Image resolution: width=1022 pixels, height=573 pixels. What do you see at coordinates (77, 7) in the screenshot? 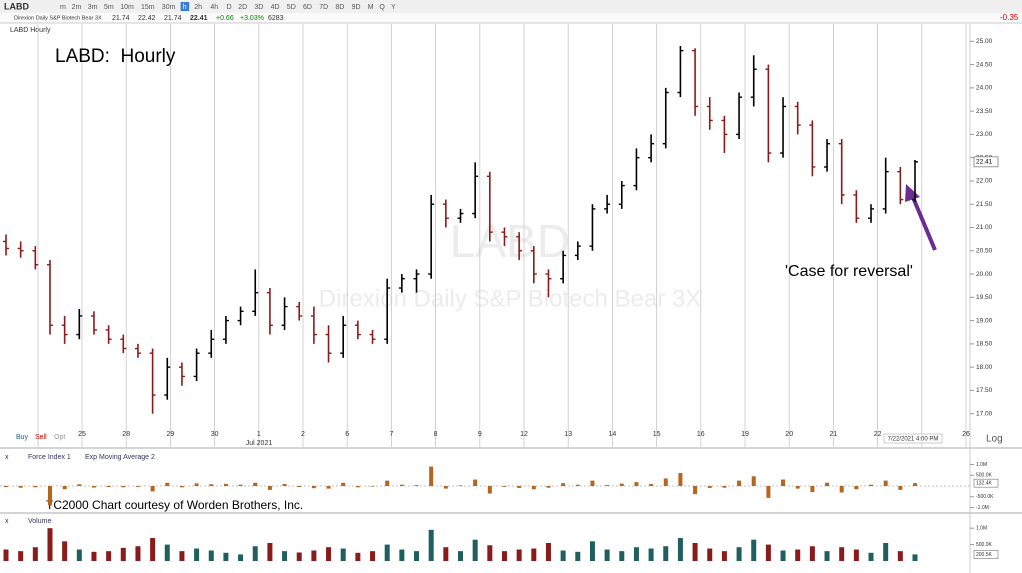
I see `timeframe: 2m` at bounding box center [77, 7].